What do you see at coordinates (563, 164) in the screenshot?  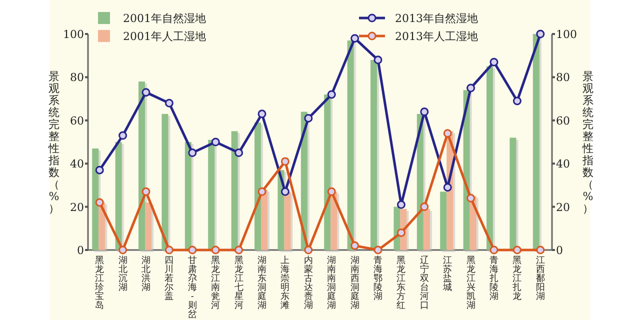 I see `y2-tick-label: 40` at bounding box center [563, 164].